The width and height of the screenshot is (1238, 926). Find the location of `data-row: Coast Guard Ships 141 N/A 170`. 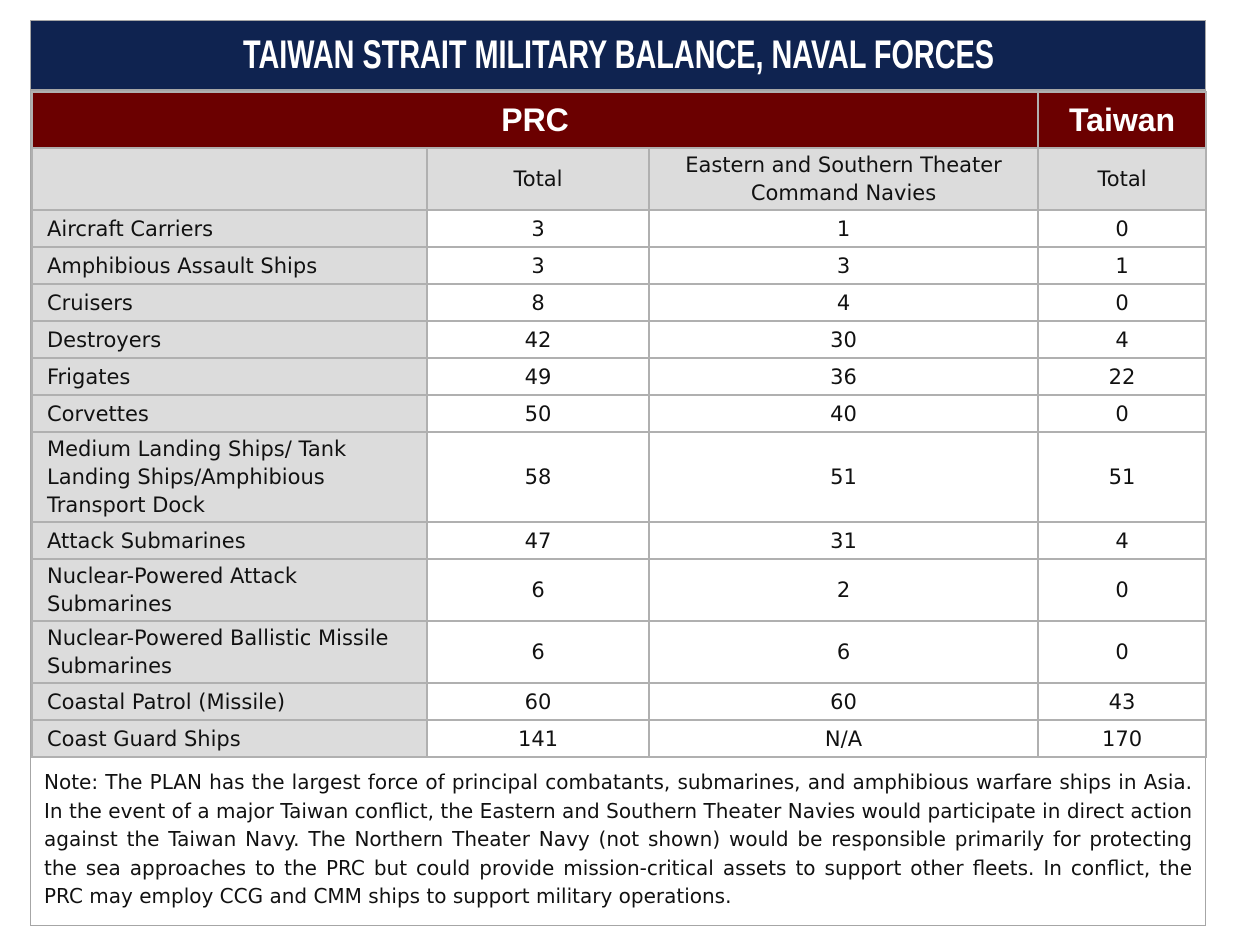

data-row: Coast Guard Ships 141 N/A 170 is located at coordinates (619, 738).